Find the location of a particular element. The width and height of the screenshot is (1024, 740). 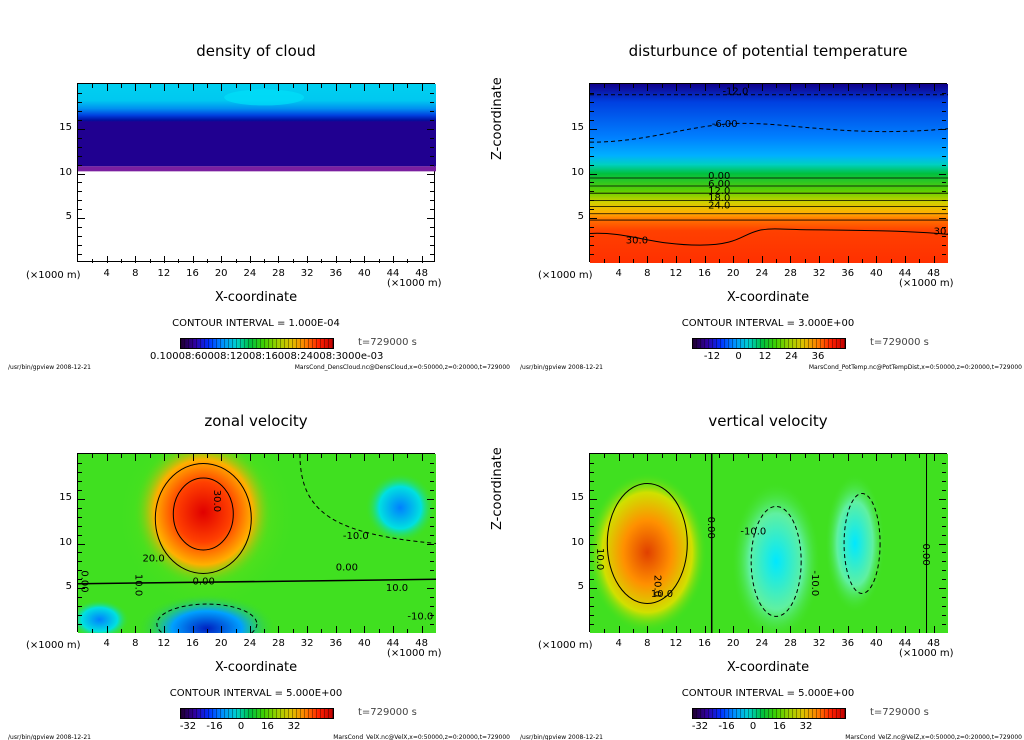

x-tick-label: 8 is located at coordinates (647, 643).